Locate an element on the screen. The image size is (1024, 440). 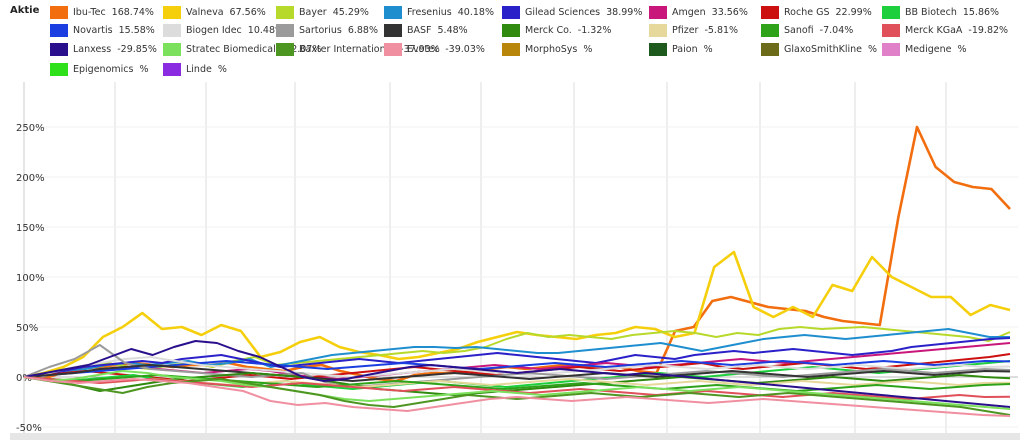
legend-item: MorphoSys% is located at coordinates (547, 49).